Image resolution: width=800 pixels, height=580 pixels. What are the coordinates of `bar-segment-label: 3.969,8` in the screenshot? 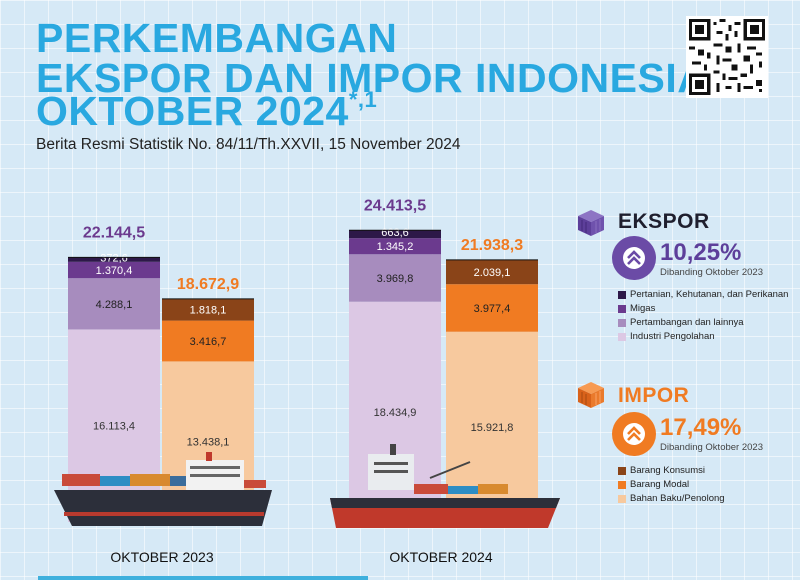 It's located at (395, 279).